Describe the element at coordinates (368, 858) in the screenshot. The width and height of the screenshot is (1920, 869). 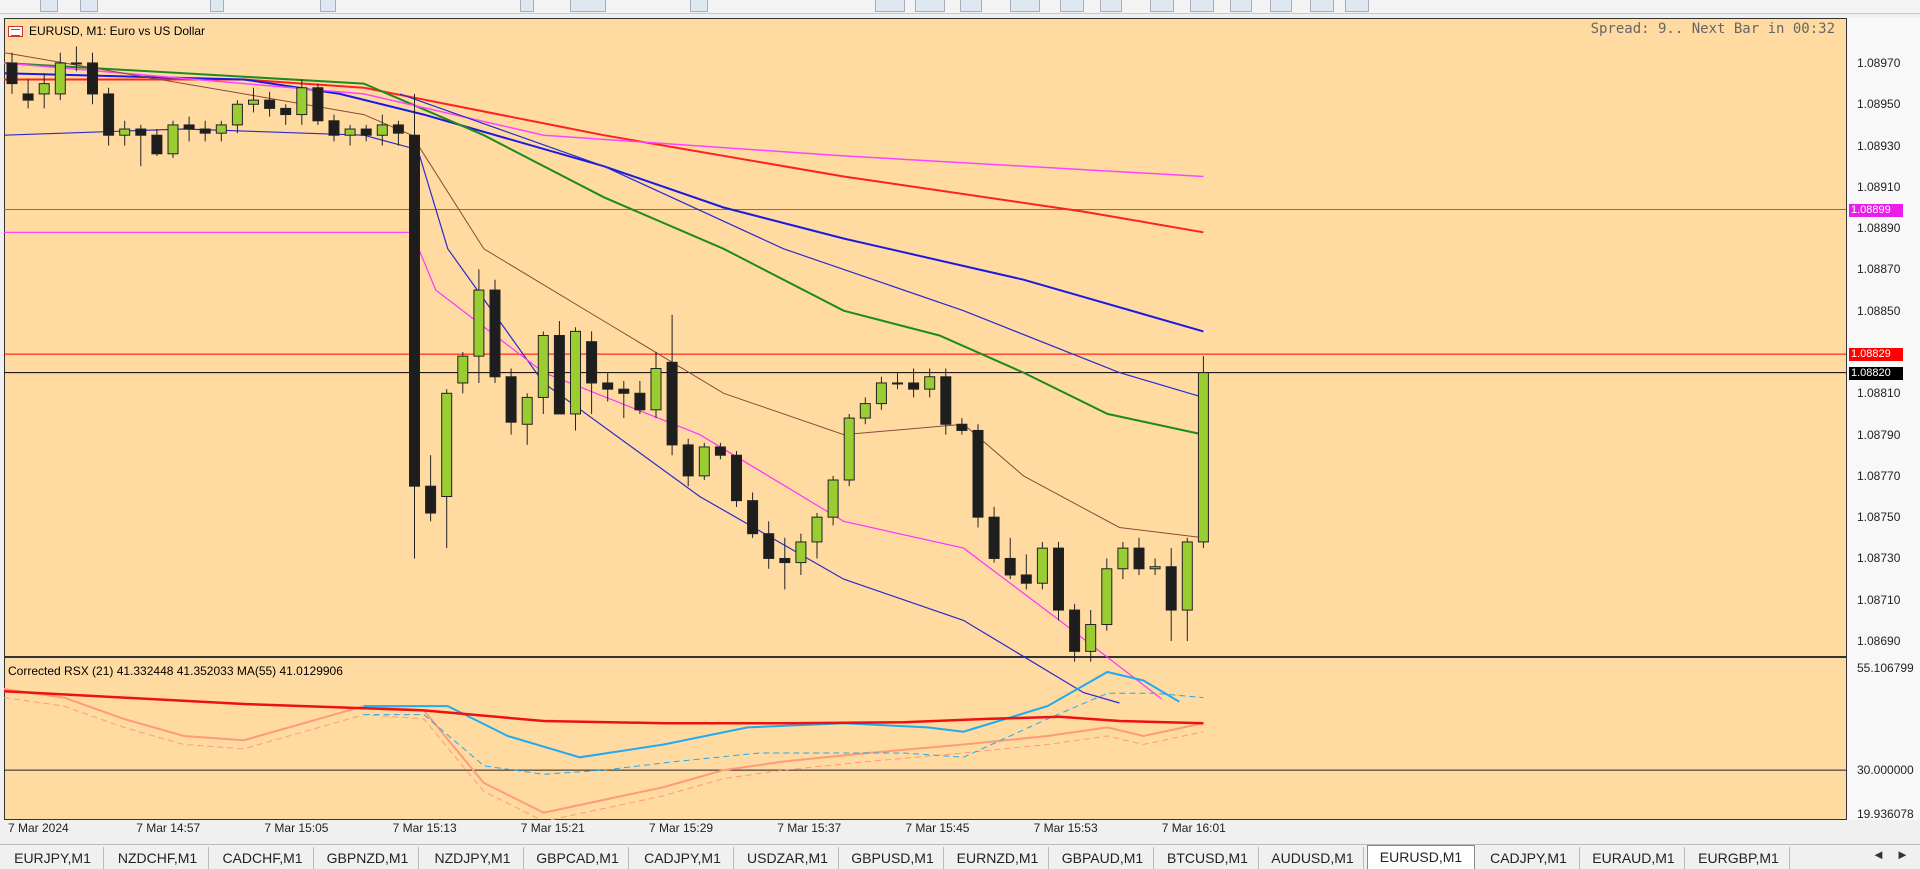
I see `symbol-tab: GBPNZD,M1` at that location.